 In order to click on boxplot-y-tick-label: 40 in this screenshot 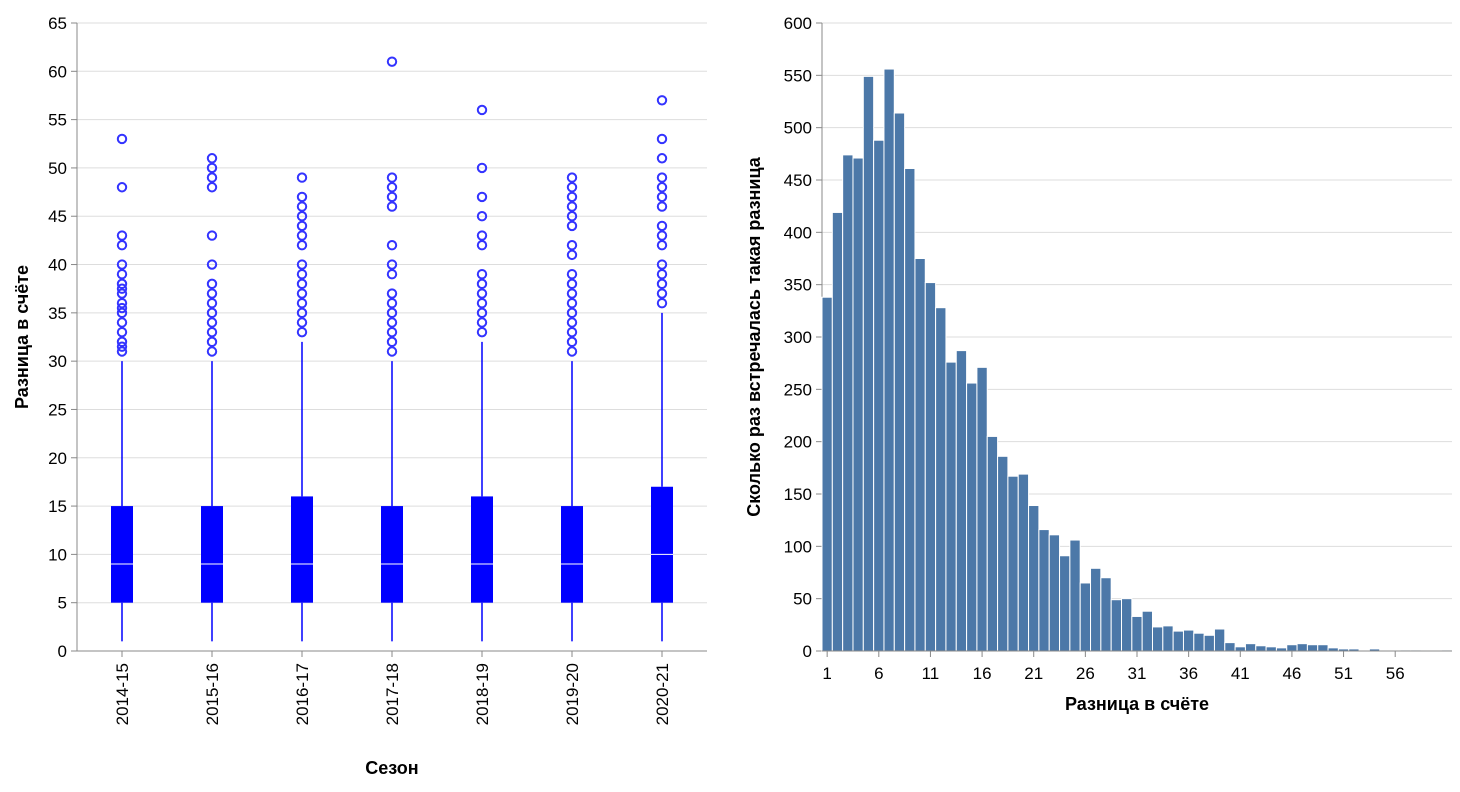, I will do `click(57, 265)`.